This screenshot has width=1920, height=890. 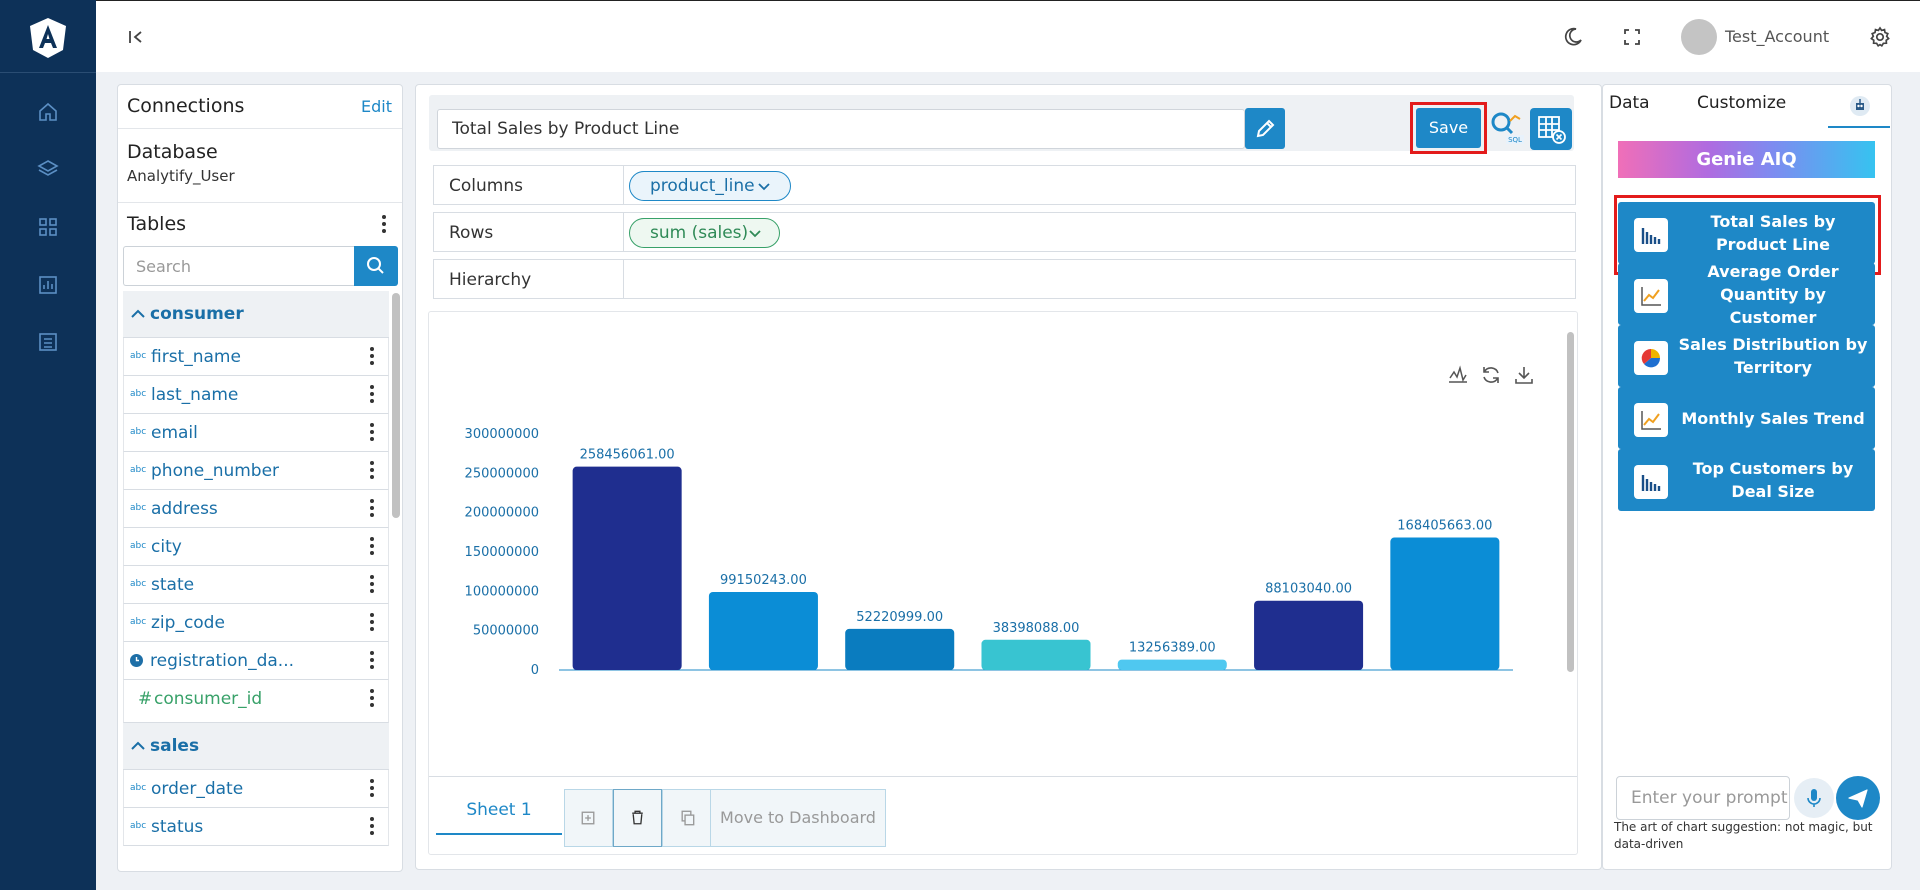 What do you see at coordinates (256, 827) in the screenshot?
I see `field-row: abc status` at bounding box center [256, 827].